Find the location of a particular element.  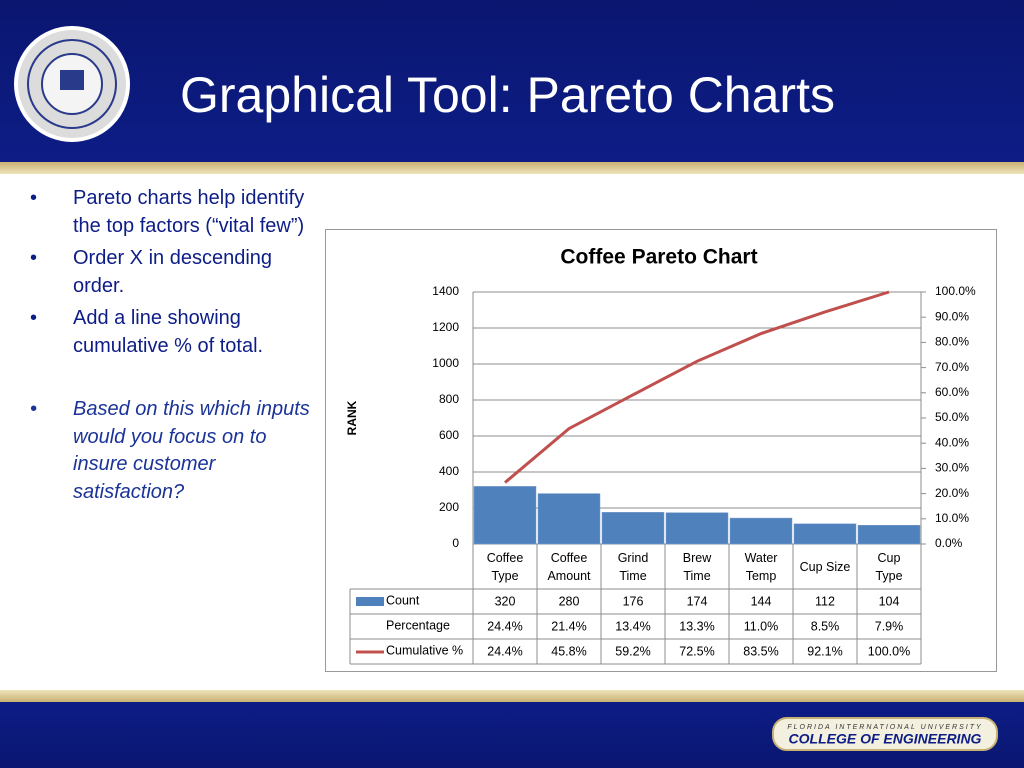

bullet: Order X in descending order. is located at coordinates (175, 272).